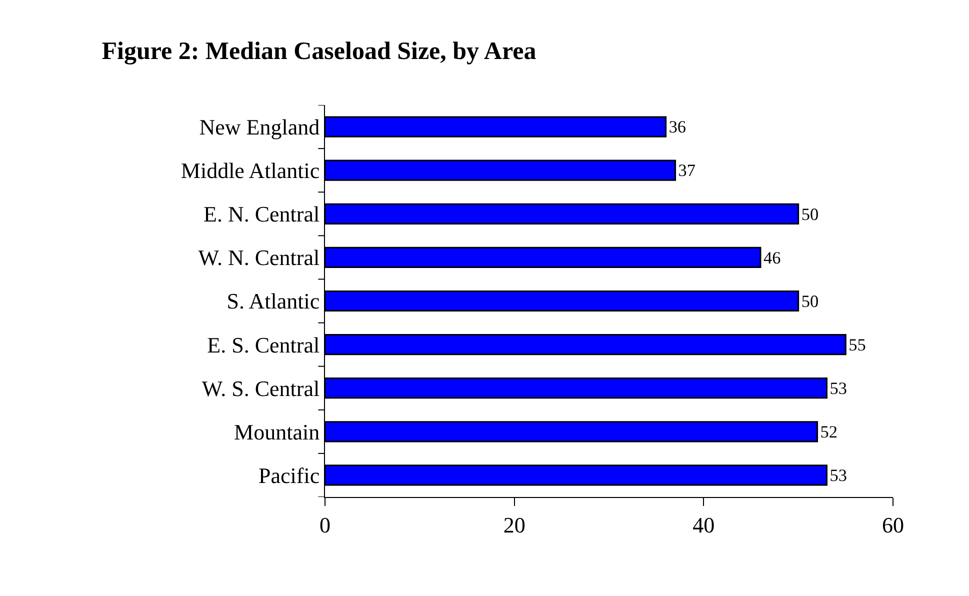 This screenshot has width=969, height=596. I want to click on data-label: 52, so click(829, 432).